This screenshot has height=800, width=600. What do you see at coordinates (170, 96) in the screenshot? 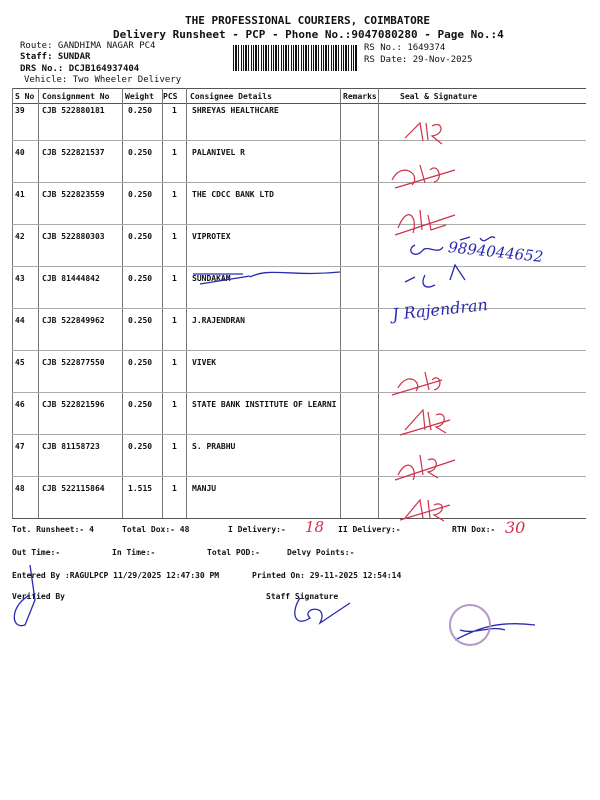
I see `col-pcs: PCS` at bounding box center [170, 96].